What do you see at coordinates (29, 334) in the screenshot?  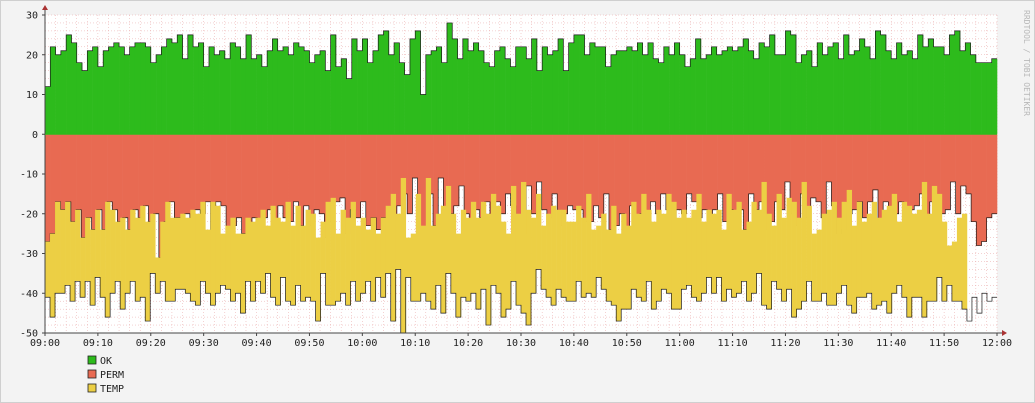 I see `y-tick-label: -50` at bounding box center [29, 334].